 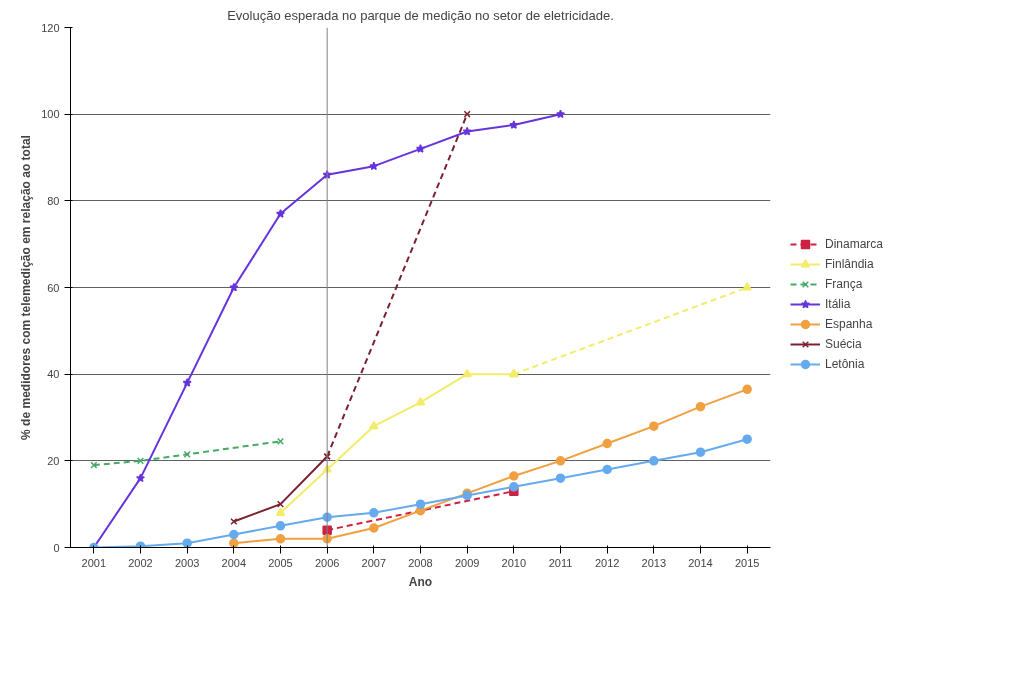 I want to click on legend-label: França, so click(x=844, y=283).